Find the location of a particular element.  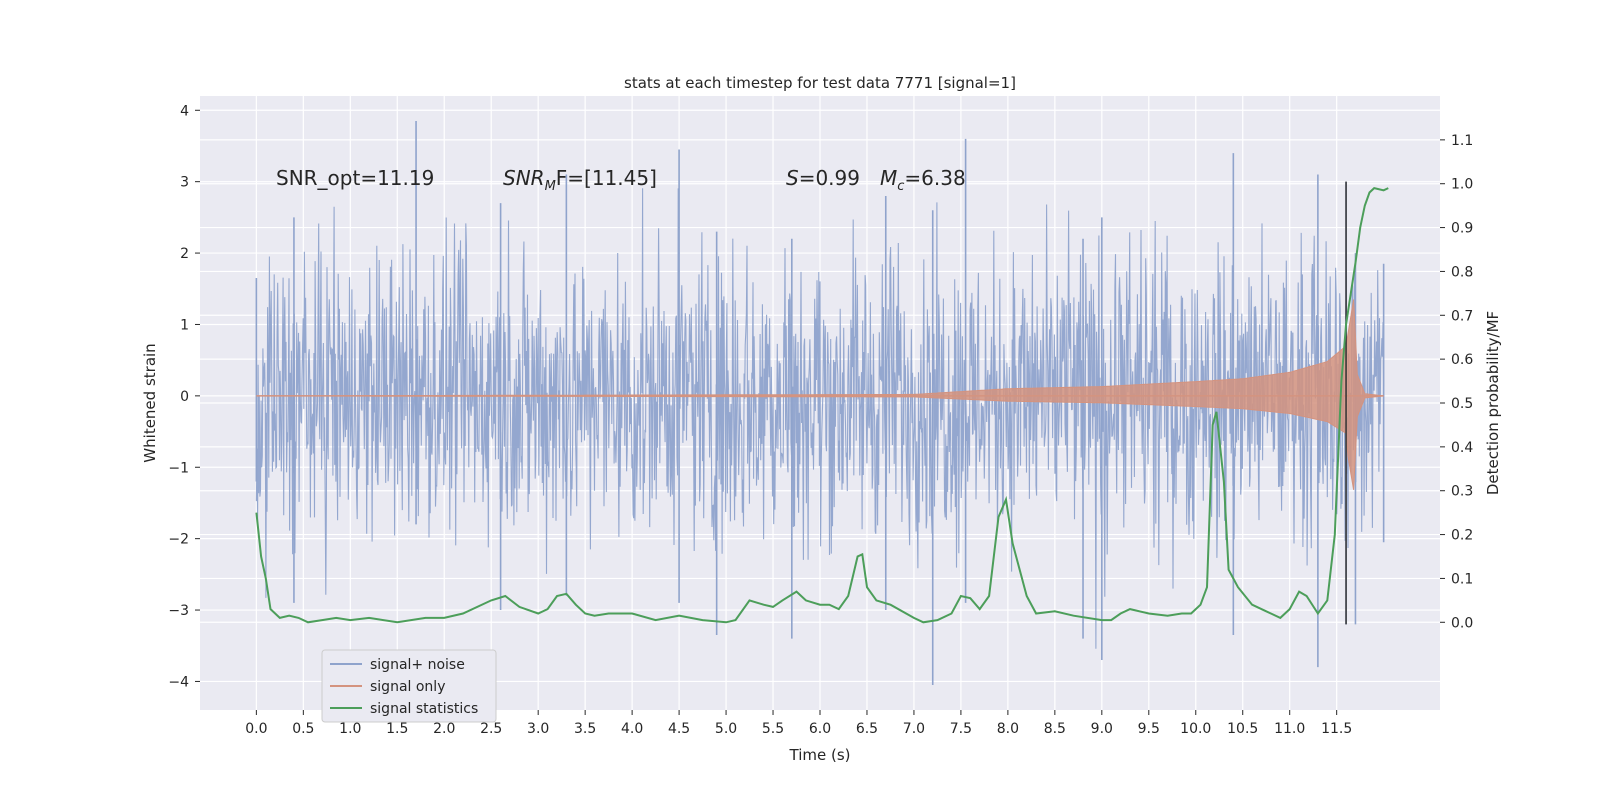

y-left-axis-ticks: 4 3 2 1 0 −1 −2 −3 −4 is located at coordinates (184, 396).